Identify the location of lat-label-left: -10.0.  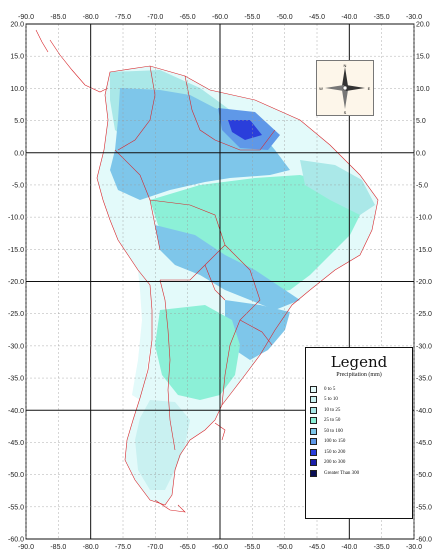
(16, 218).